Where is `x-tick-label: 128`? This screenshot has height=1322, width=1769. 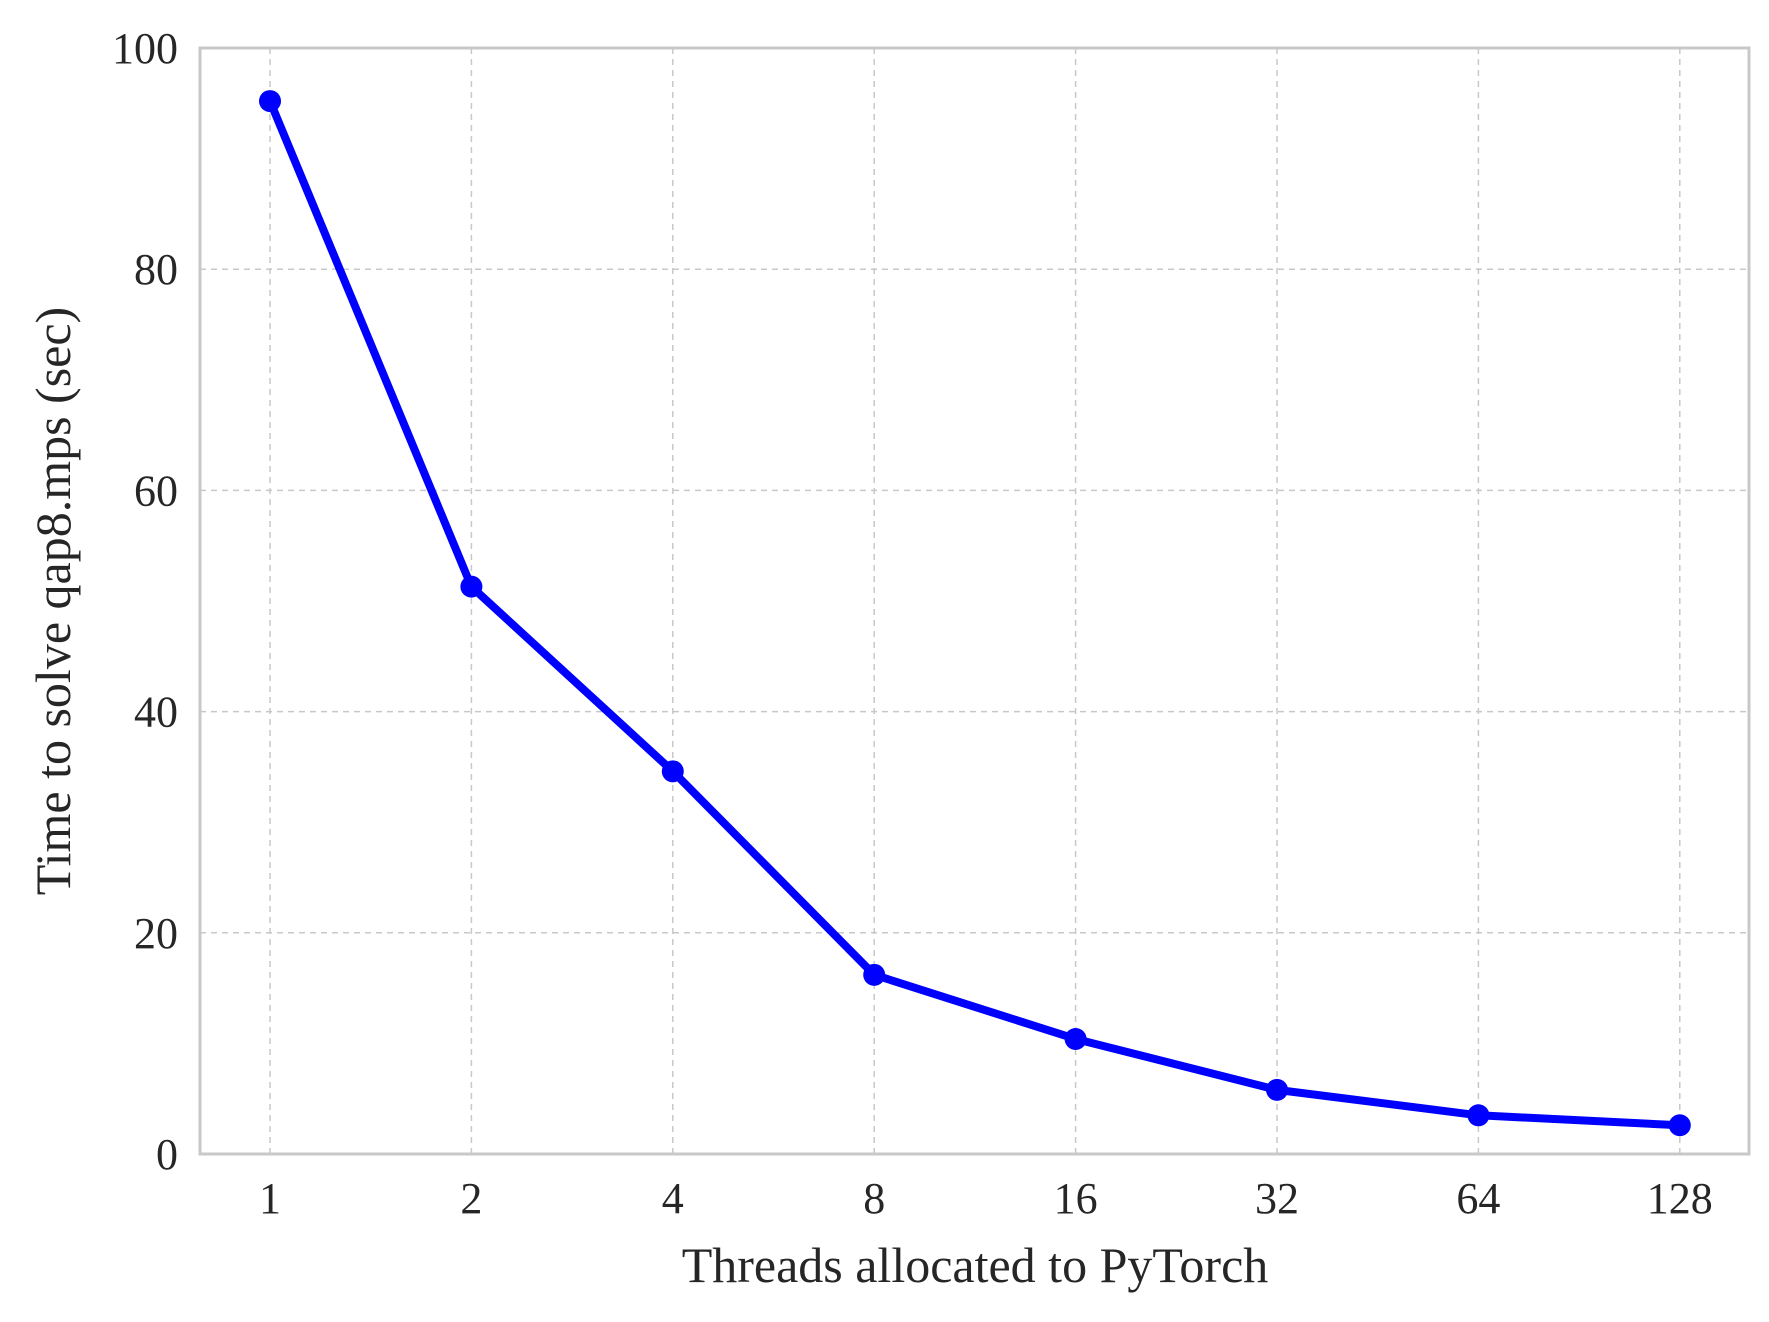
x-tick-label: 128 is located at coordinates (1680, 1198).